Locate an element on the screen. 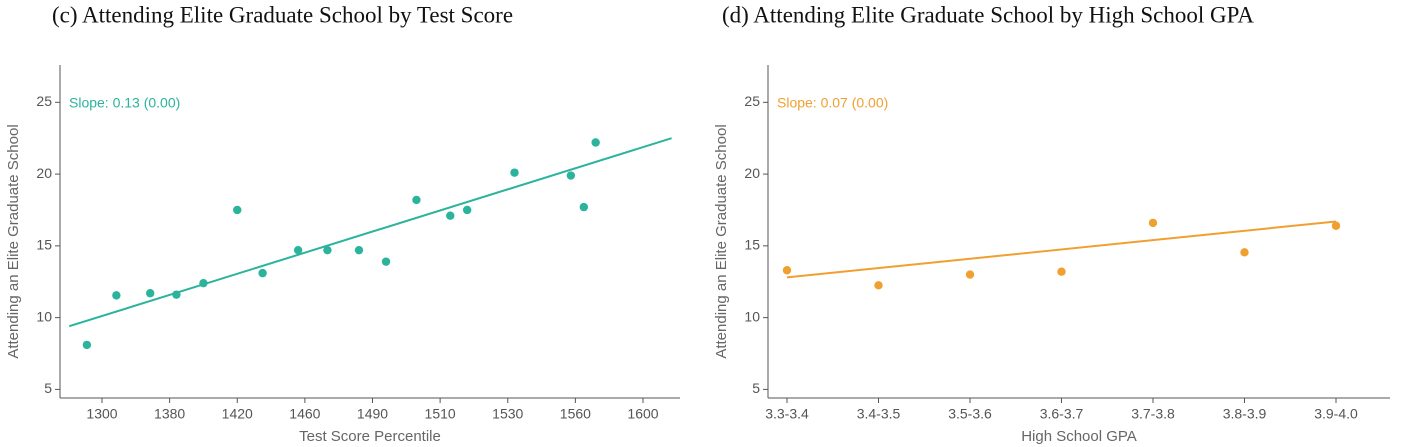  x-tick-label: 3.8-3.9 is located at coordinates (1245, 414).